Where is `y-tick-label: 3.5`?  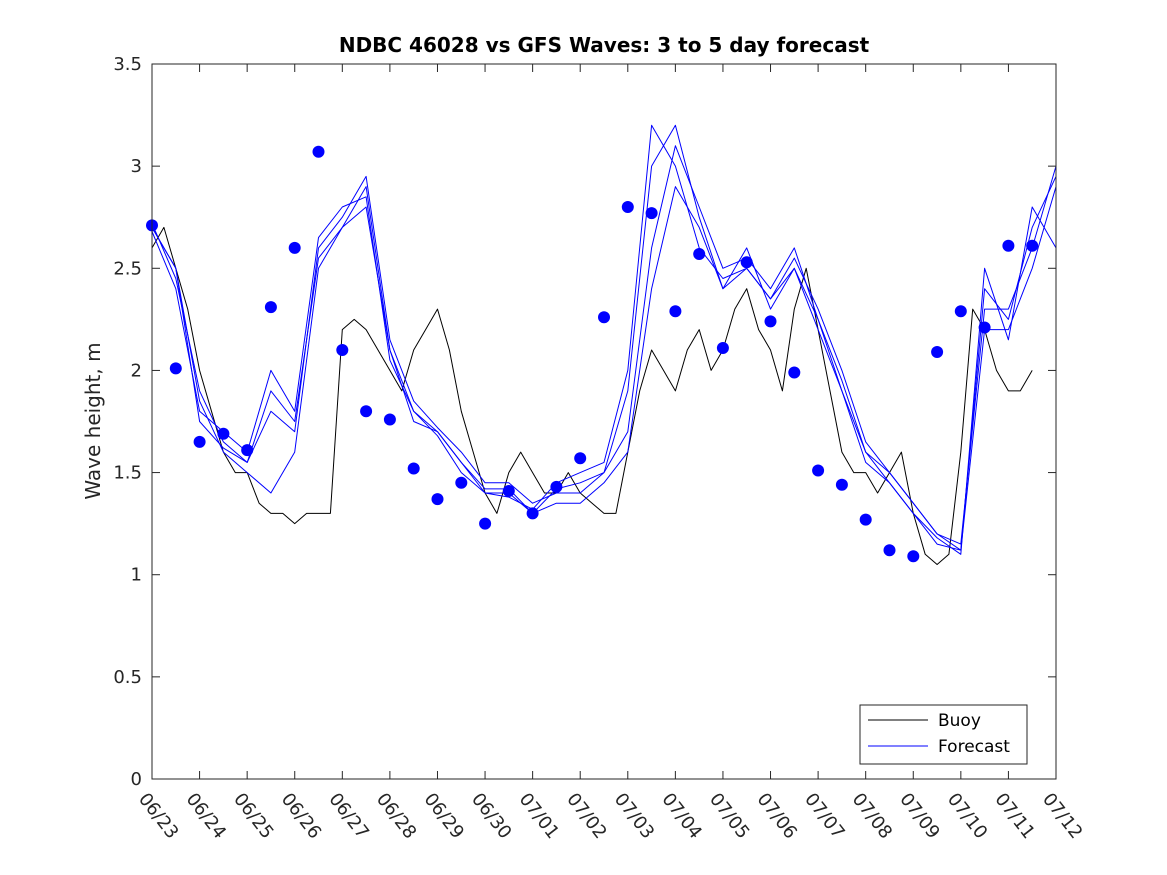 y-tick-label: 3.5 is located at coordinates (127, 64).